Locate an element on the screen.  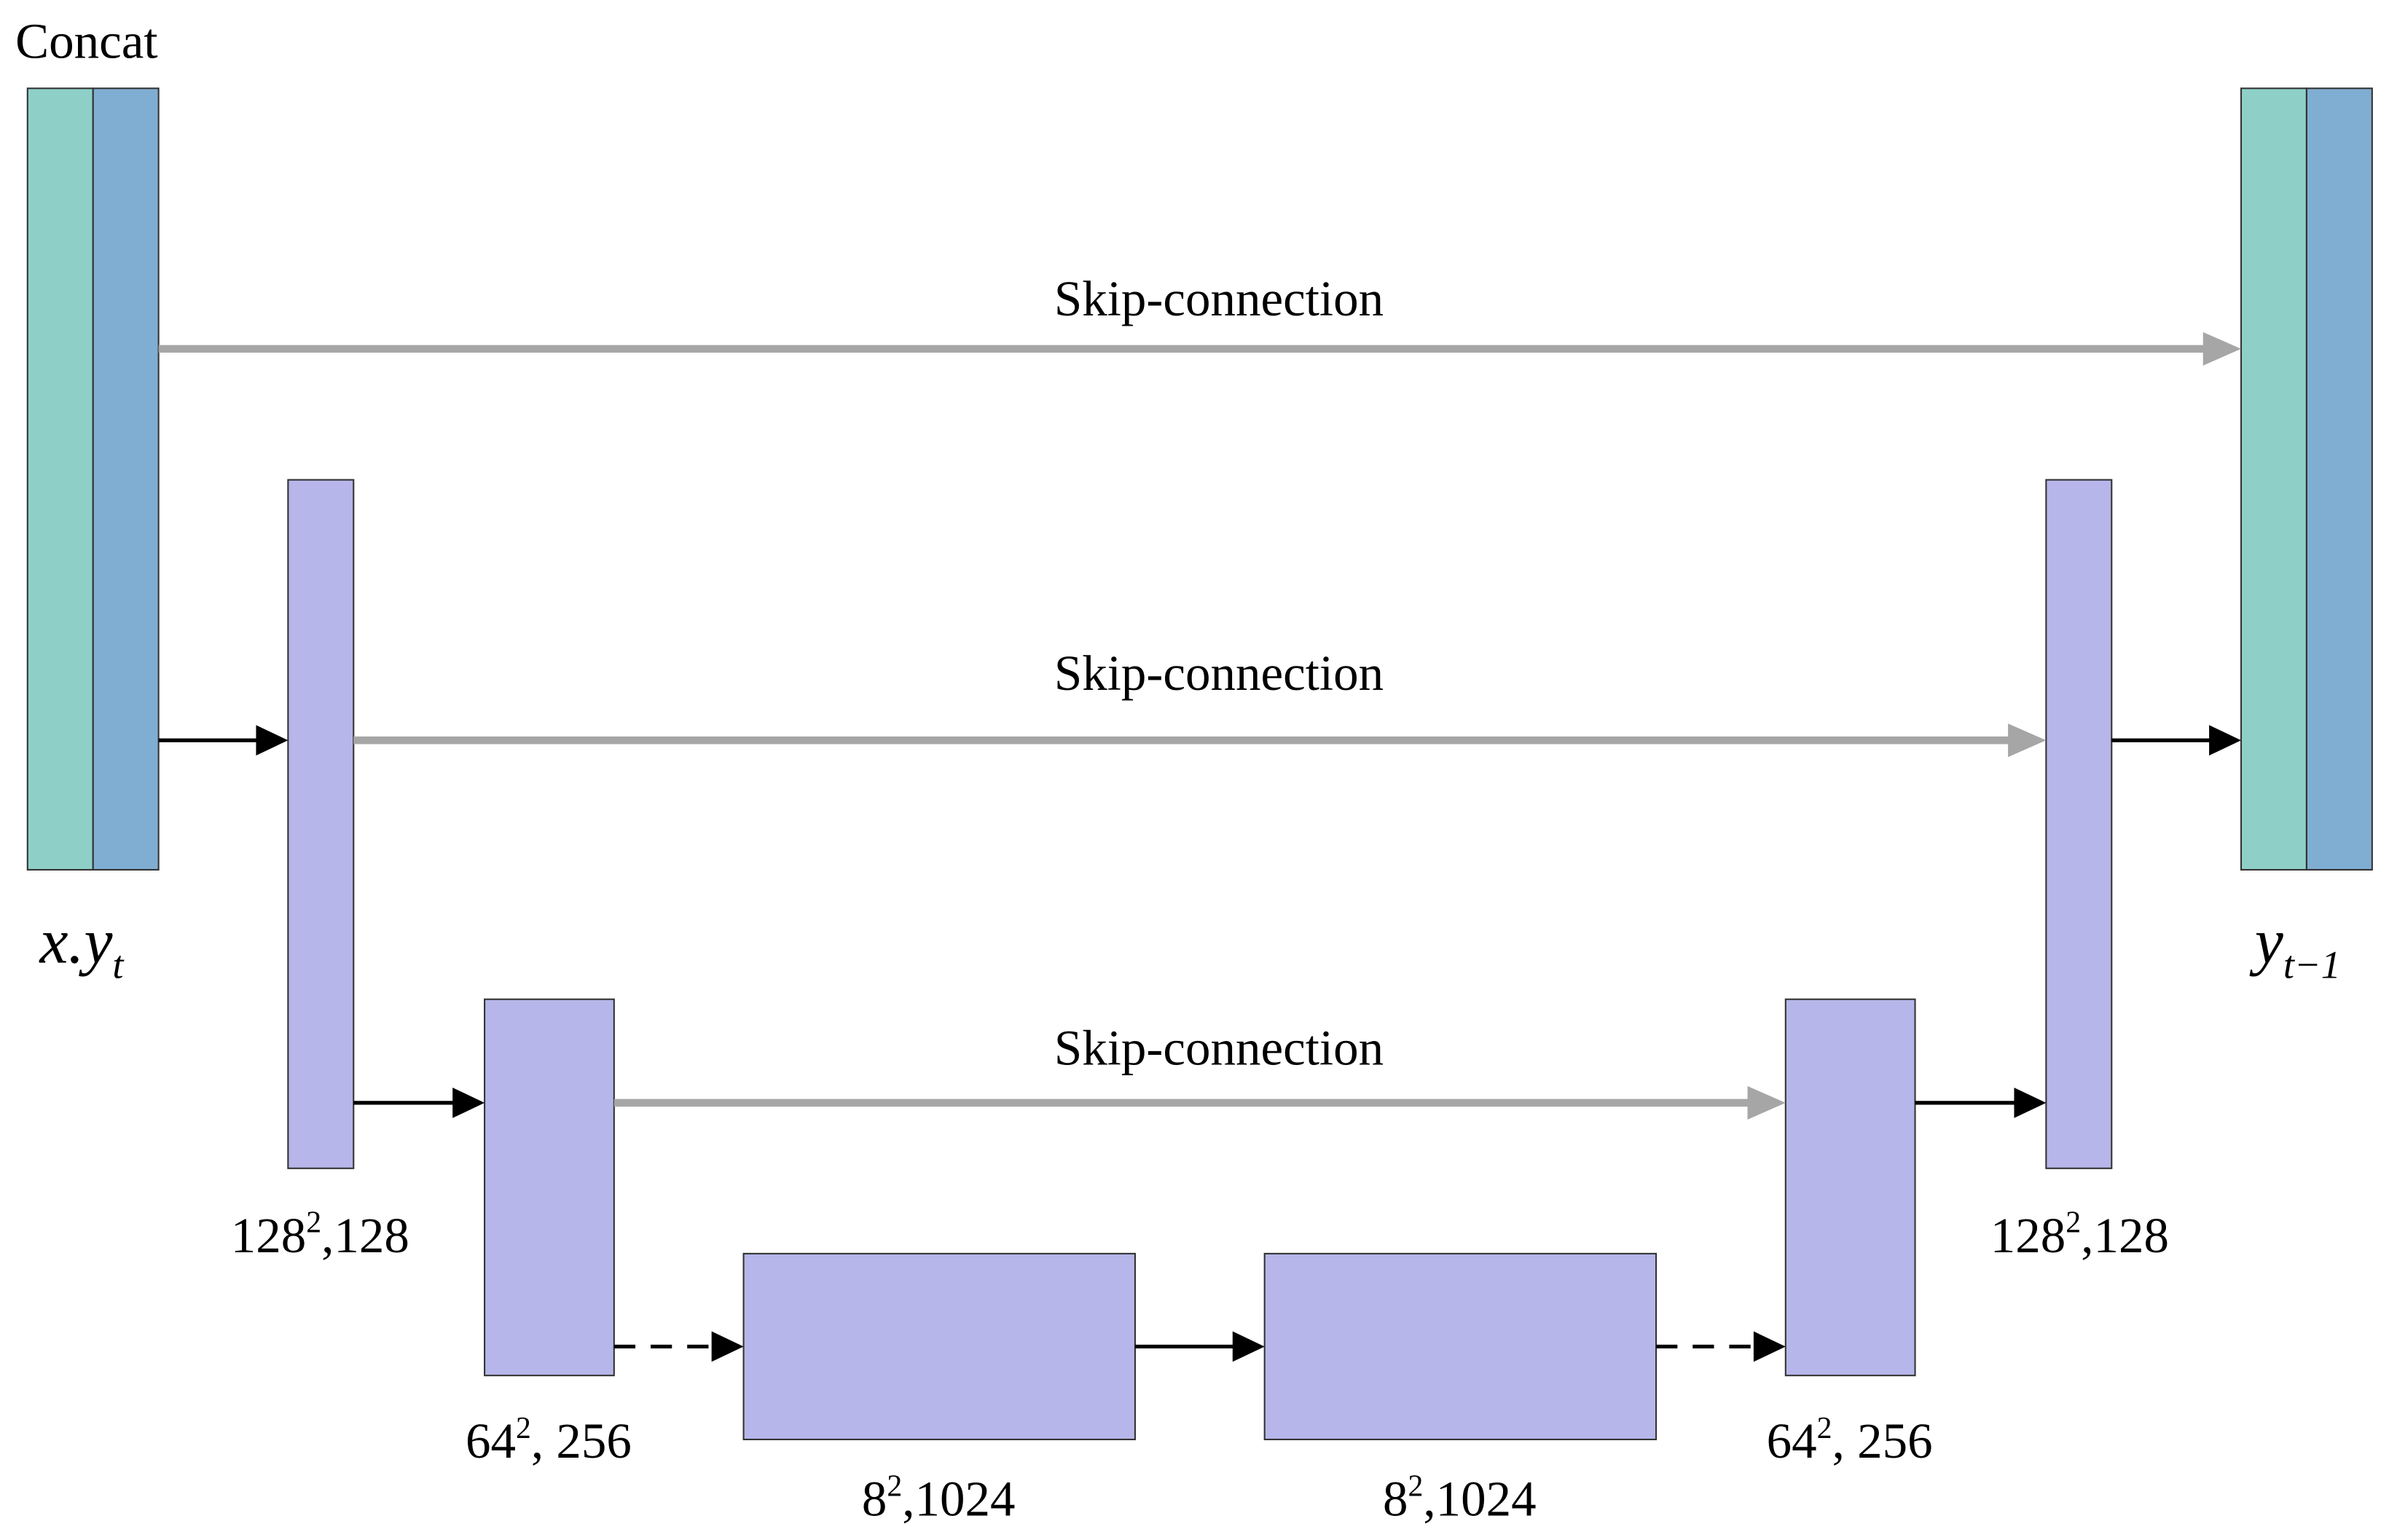
output-label-sub: t−1 is located at coordinates (2312, 964).